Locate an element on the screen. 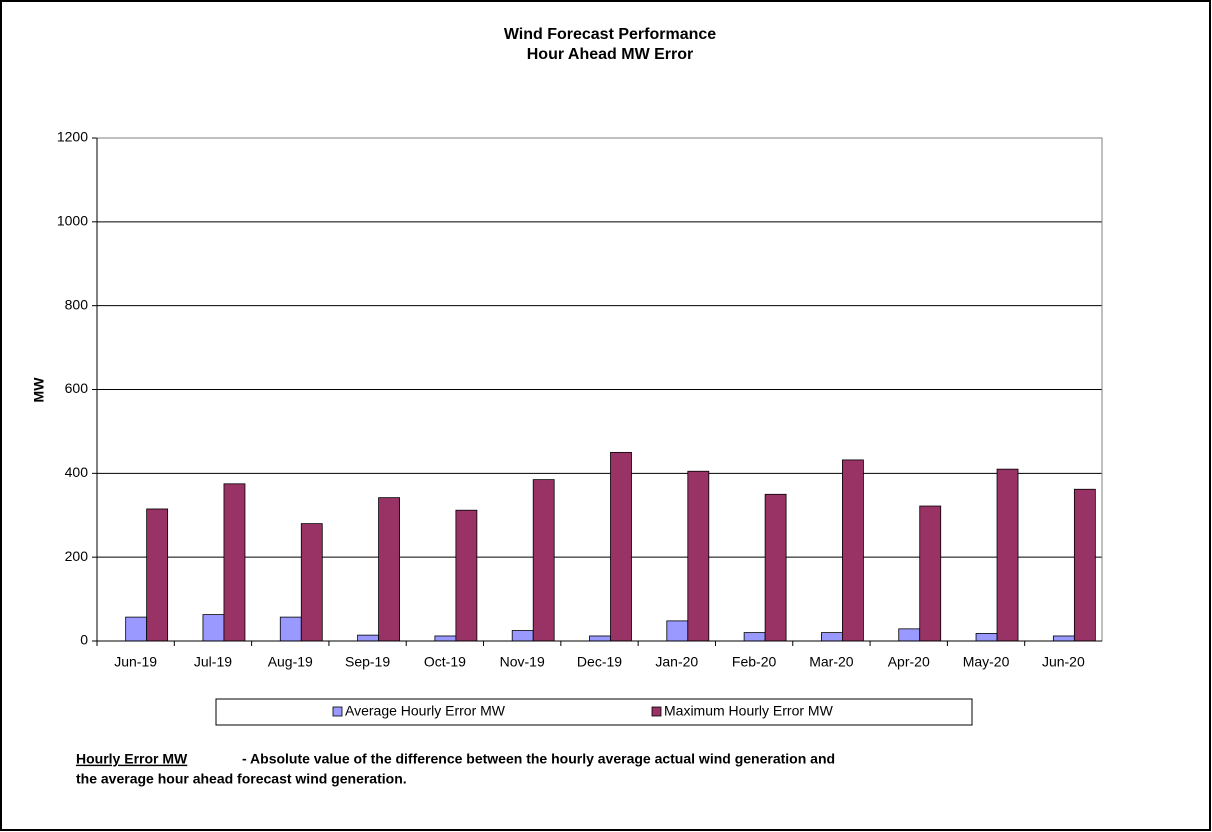 The width and height of the screenshot is (1212, 832). y-tick-label: 1000 is located at coordinates (72, 221).